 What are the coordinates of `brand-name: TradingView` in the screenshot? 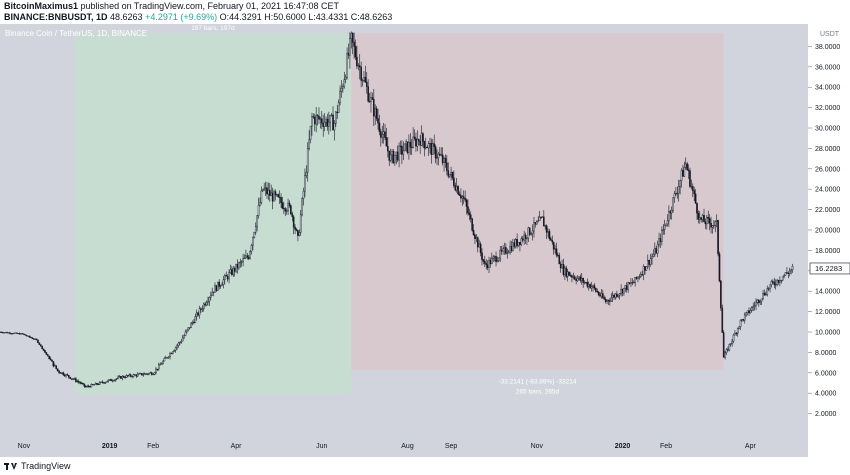 It's located at (46, 466).